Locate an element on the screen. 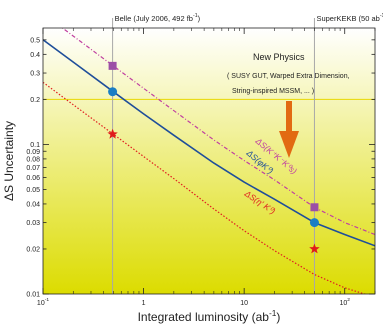 Image resolution: width=383 pixels, height=327 pixels. y-tick-label: 0.4 is located at coordinates (35, 55).